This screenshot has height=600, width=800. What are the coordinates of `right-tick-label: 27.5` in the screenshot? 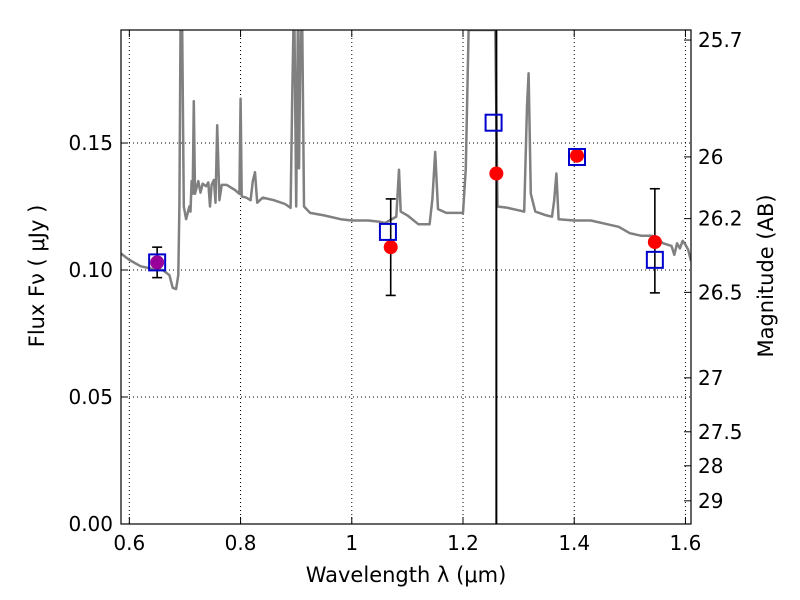 It's located at (720, 432).